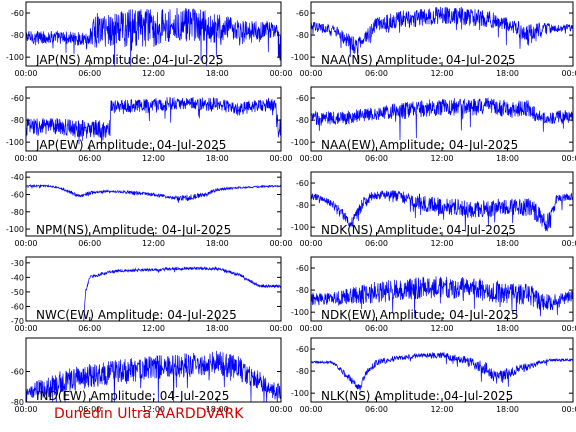 This screenshot has width=576, height=432. I want to click on chart-title: JAP(EW) Amplitude: 04-Jul-2025, so click(130, 145).